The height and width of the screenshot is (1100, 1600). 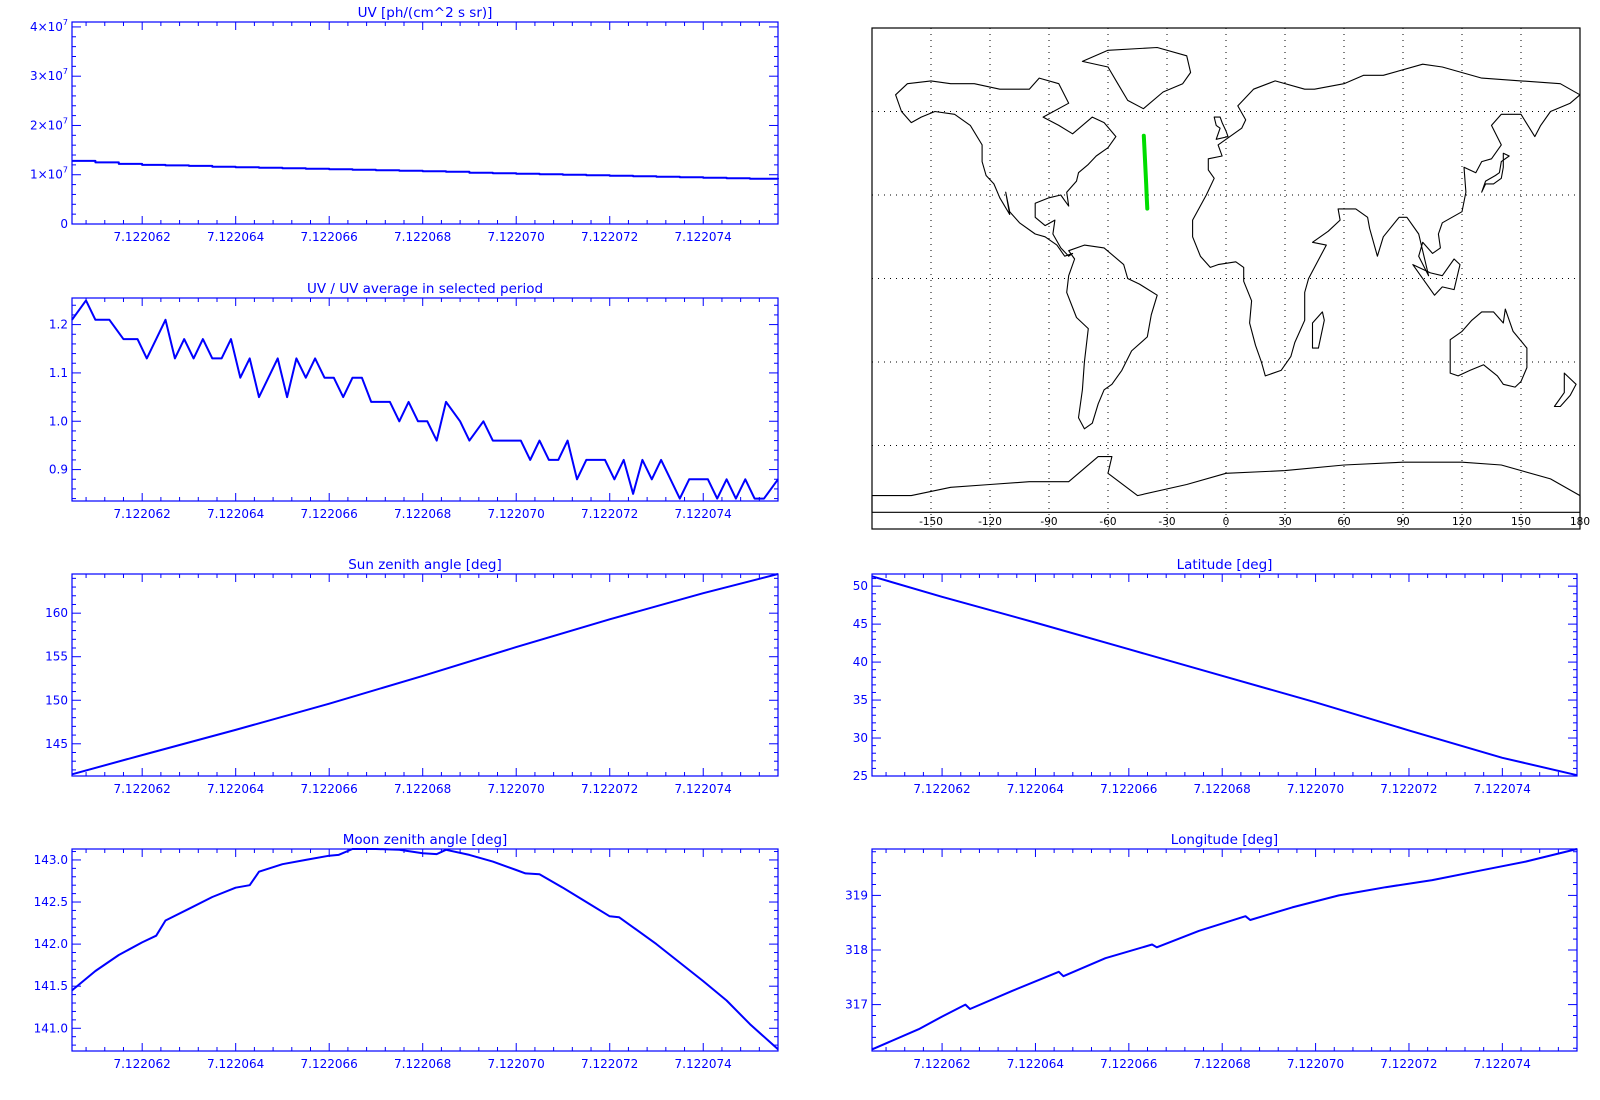 I want to click on map-lon-label: -120, so click(x=990, y=522).